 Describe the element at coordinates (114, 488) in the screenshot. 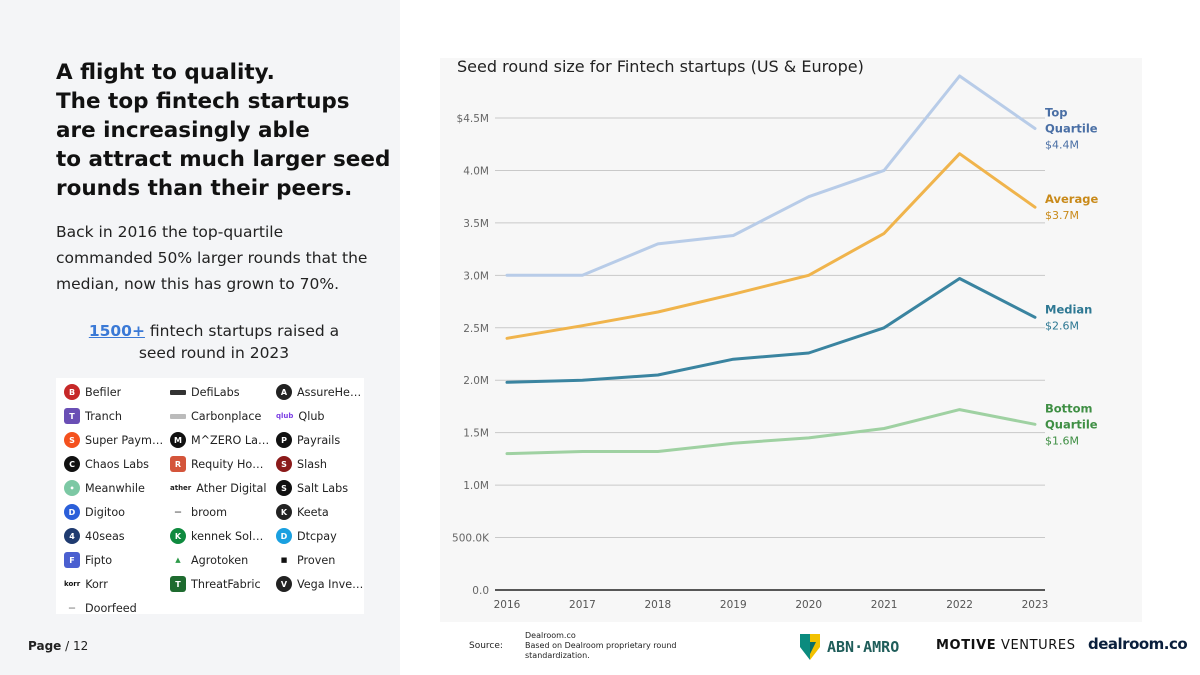

I see `startup-logo: • Meanwhile` at that location.